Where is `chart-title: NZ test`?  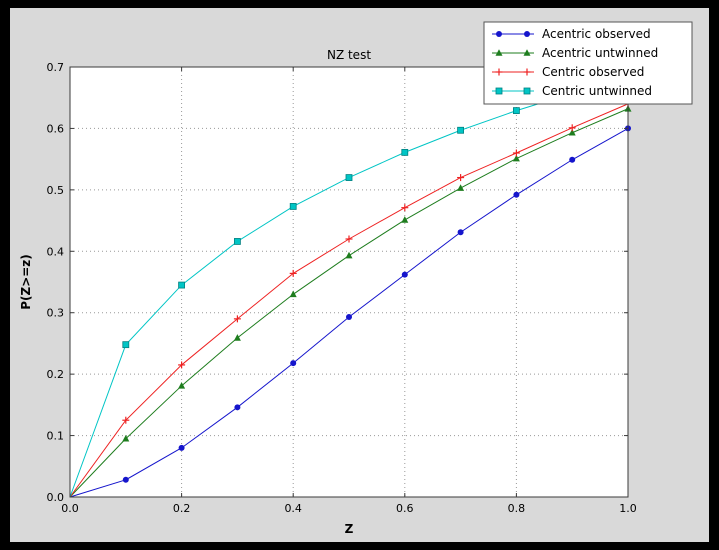
chart-title: NZ test is located at coordinates (349, 55).